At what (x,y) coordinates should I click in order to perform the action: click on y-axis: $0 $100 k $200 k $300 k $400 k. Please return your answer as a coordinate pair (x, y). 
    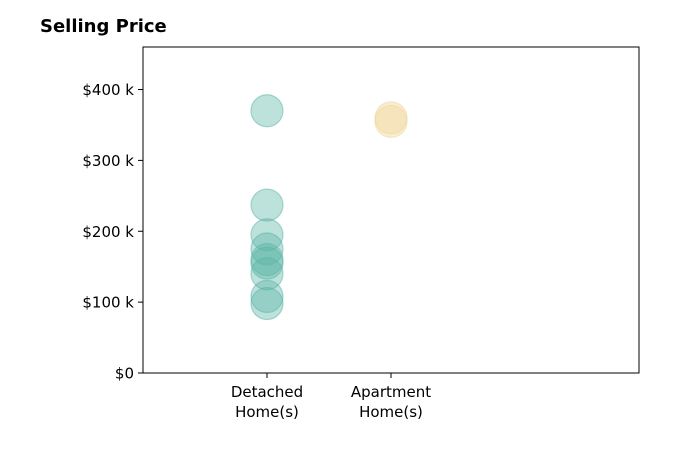
    Looking at the image, I should click on (112, 232).